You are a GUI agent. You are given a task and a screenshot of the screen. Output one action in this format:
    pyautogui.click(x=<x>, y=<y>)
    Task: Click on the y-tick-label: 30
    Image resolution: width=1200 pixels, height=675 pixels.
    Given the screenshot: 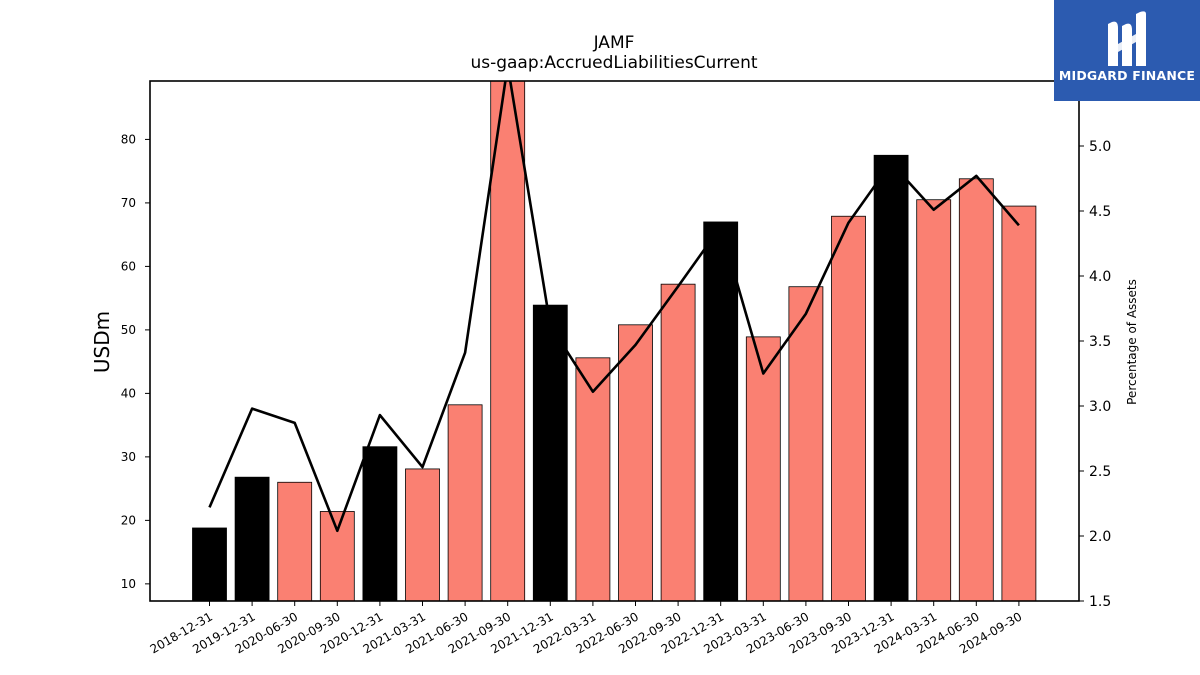 What is the action you would take?
    pyautogui.click(x=128, y=457)
    